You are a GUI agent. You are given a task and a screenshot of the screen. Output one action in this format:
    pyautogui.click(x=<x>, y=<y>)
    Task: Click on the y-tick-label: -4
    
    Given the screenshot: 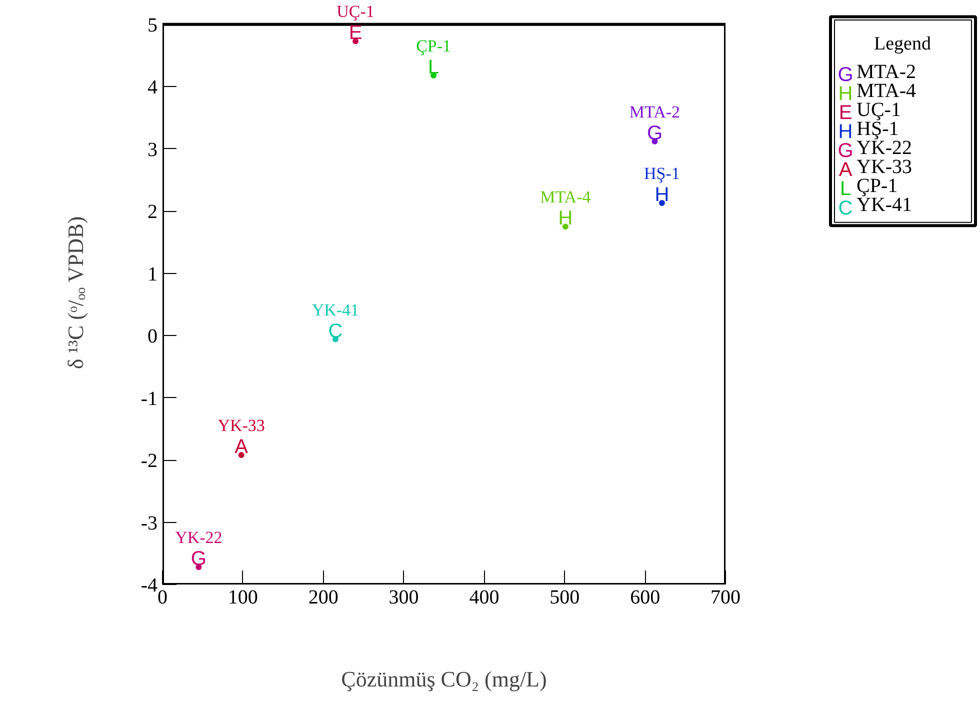 What is the action you would take?
    pyautogui.click(x=149, y=585)
    